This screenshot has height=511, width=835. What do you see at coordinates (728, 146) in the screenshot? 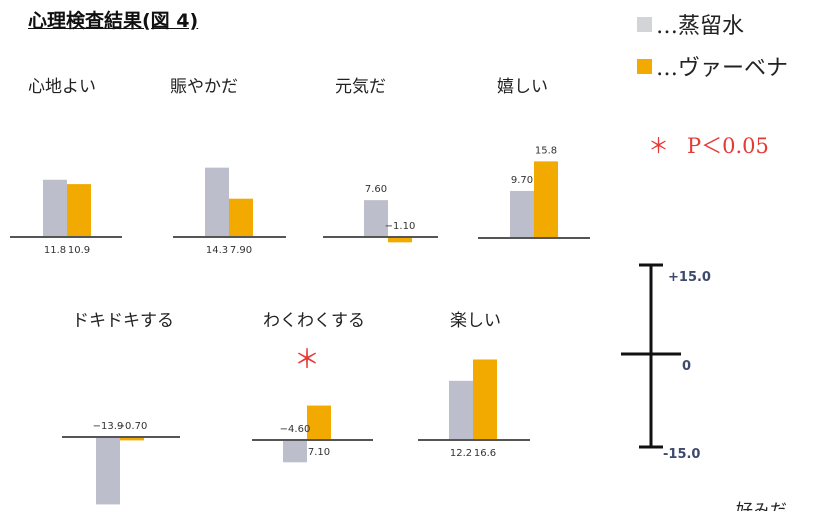
I see `significance-text: P＜0.05` at bounding box center [728, 146].